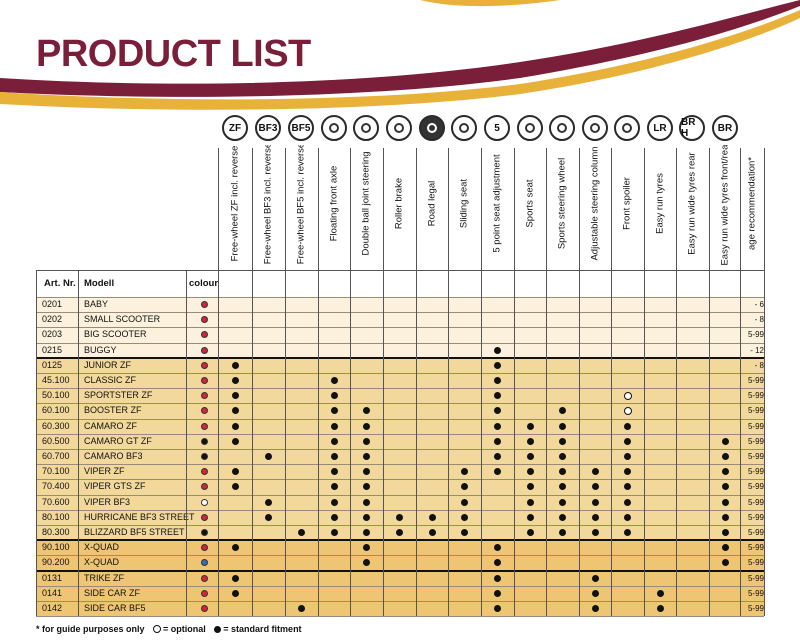  What do you see at coordinates (400, 320) in the screenshot?
I see `table-row: 0202 SMALL SCOOTER - 8` at bounding box center [400, 320].